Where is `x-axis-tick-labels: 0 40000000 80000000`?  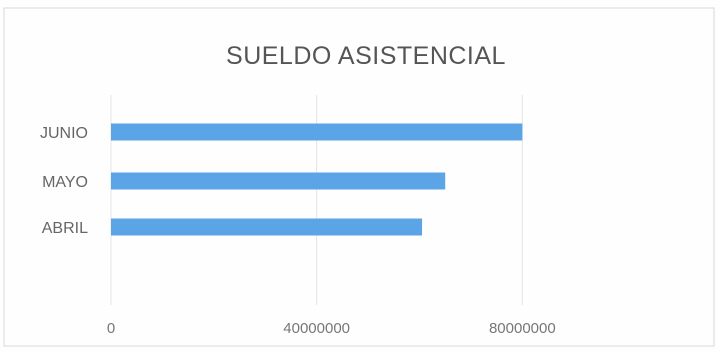
x-axis-tick-labels: 0 40000000 80000000 is located at coordinates (331, 328).